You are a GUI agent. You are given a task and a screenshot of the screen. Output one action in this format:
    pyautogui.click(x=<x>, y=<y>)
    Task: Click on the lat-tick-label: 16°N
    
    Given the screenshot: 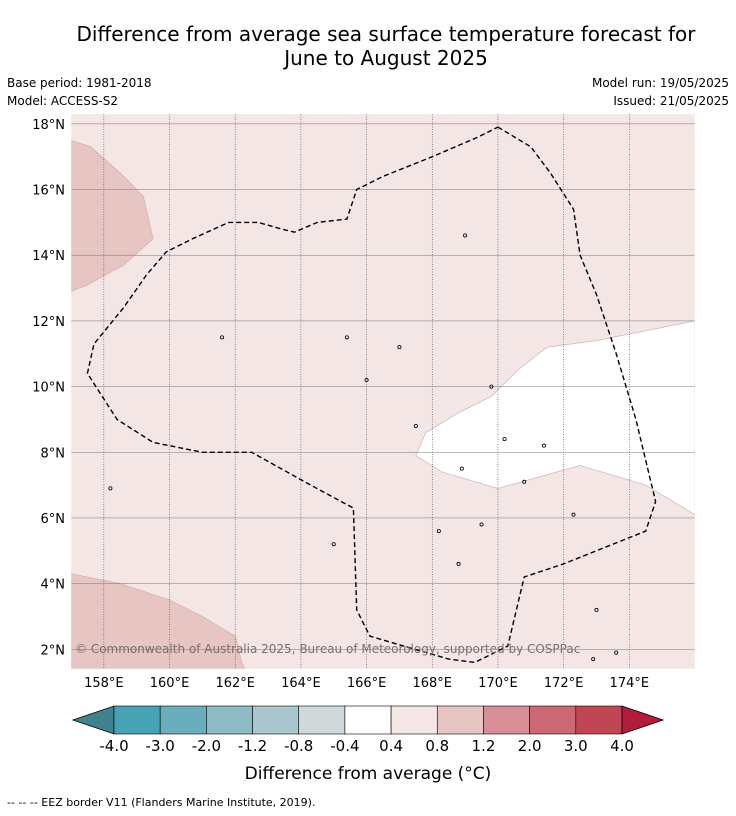 What is the action you would take?
    pyautogui.click(x=48, y=191)
    